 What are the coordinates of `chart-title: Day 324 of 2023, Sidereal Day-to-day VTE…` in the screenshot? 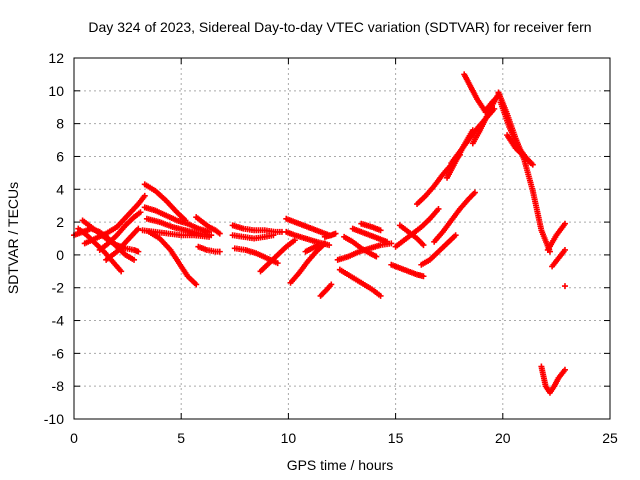 It's located at (339, 27).